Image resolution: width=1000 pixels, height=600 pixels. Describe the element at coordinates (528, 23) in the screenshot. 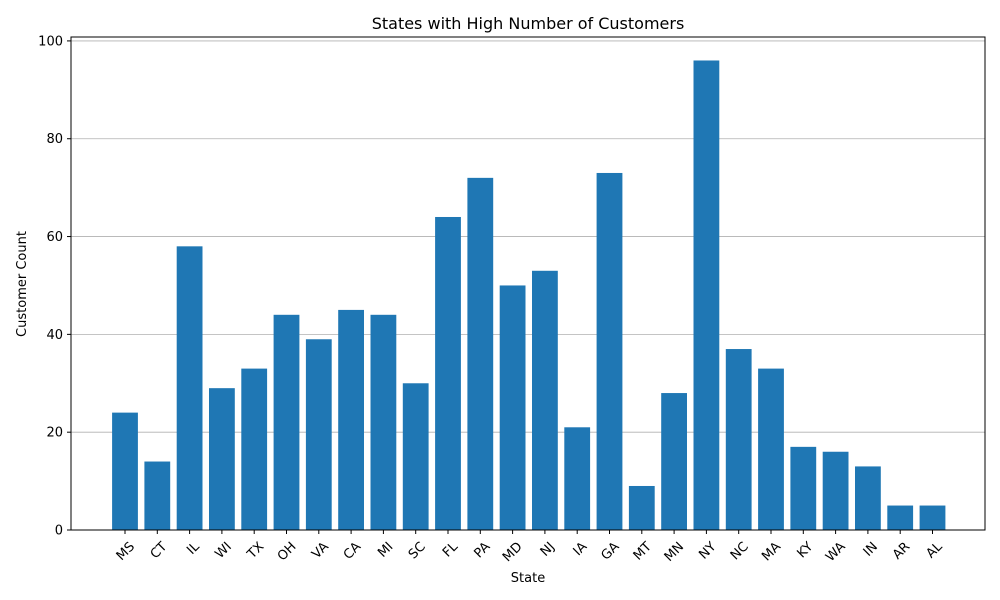

I see `chart-title: States with High Number of Customers` at that location.